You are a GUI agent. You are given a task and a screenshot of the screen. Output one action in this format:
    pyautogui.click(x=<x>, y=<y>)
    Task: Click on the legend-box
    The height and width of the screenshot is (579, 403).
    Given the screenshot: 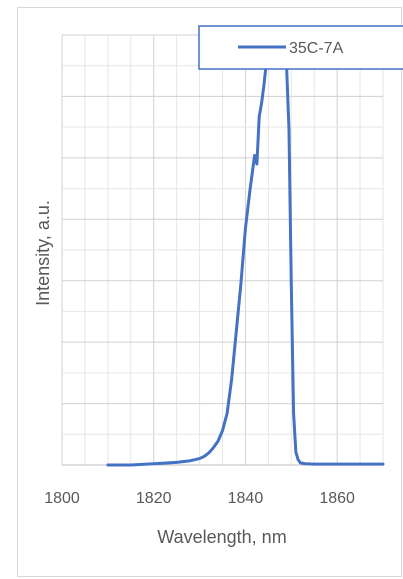 What is the action you would take?
    pyautogui.click(x=300, y=47)
    